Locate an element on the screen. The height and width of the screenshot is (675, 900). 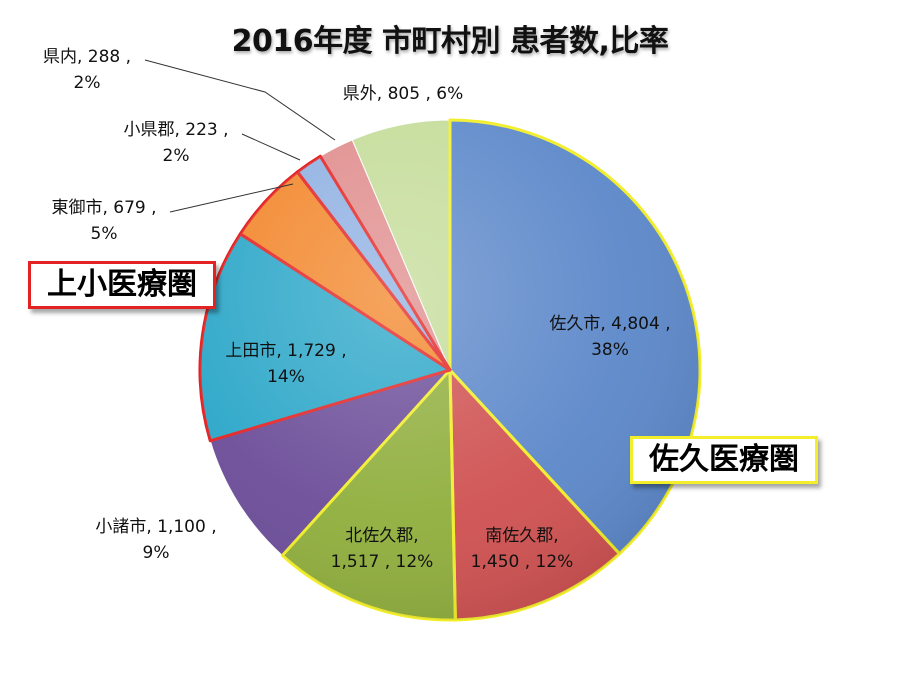
chart-title: 2016年度 市町村別 患者数,比率 is located at coordinates (450, 41).